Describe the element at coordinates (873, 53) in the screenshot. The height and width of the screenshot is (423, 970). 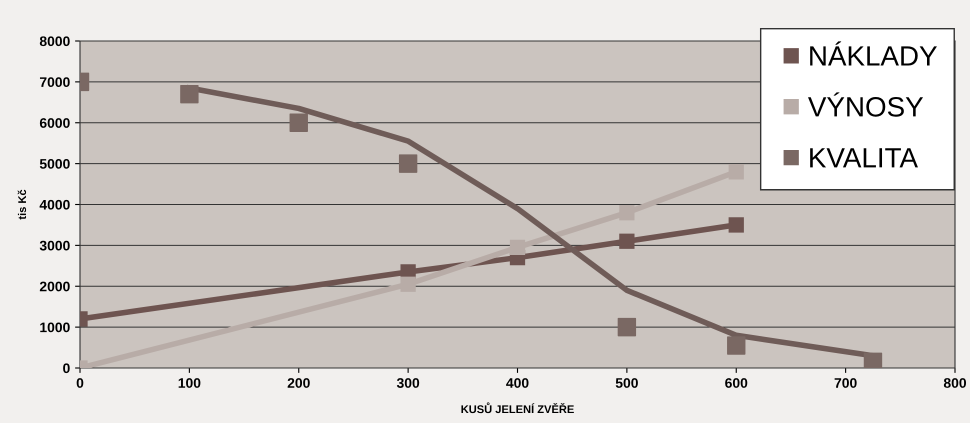
I see `legend-label: NÁKLADY` at that location.